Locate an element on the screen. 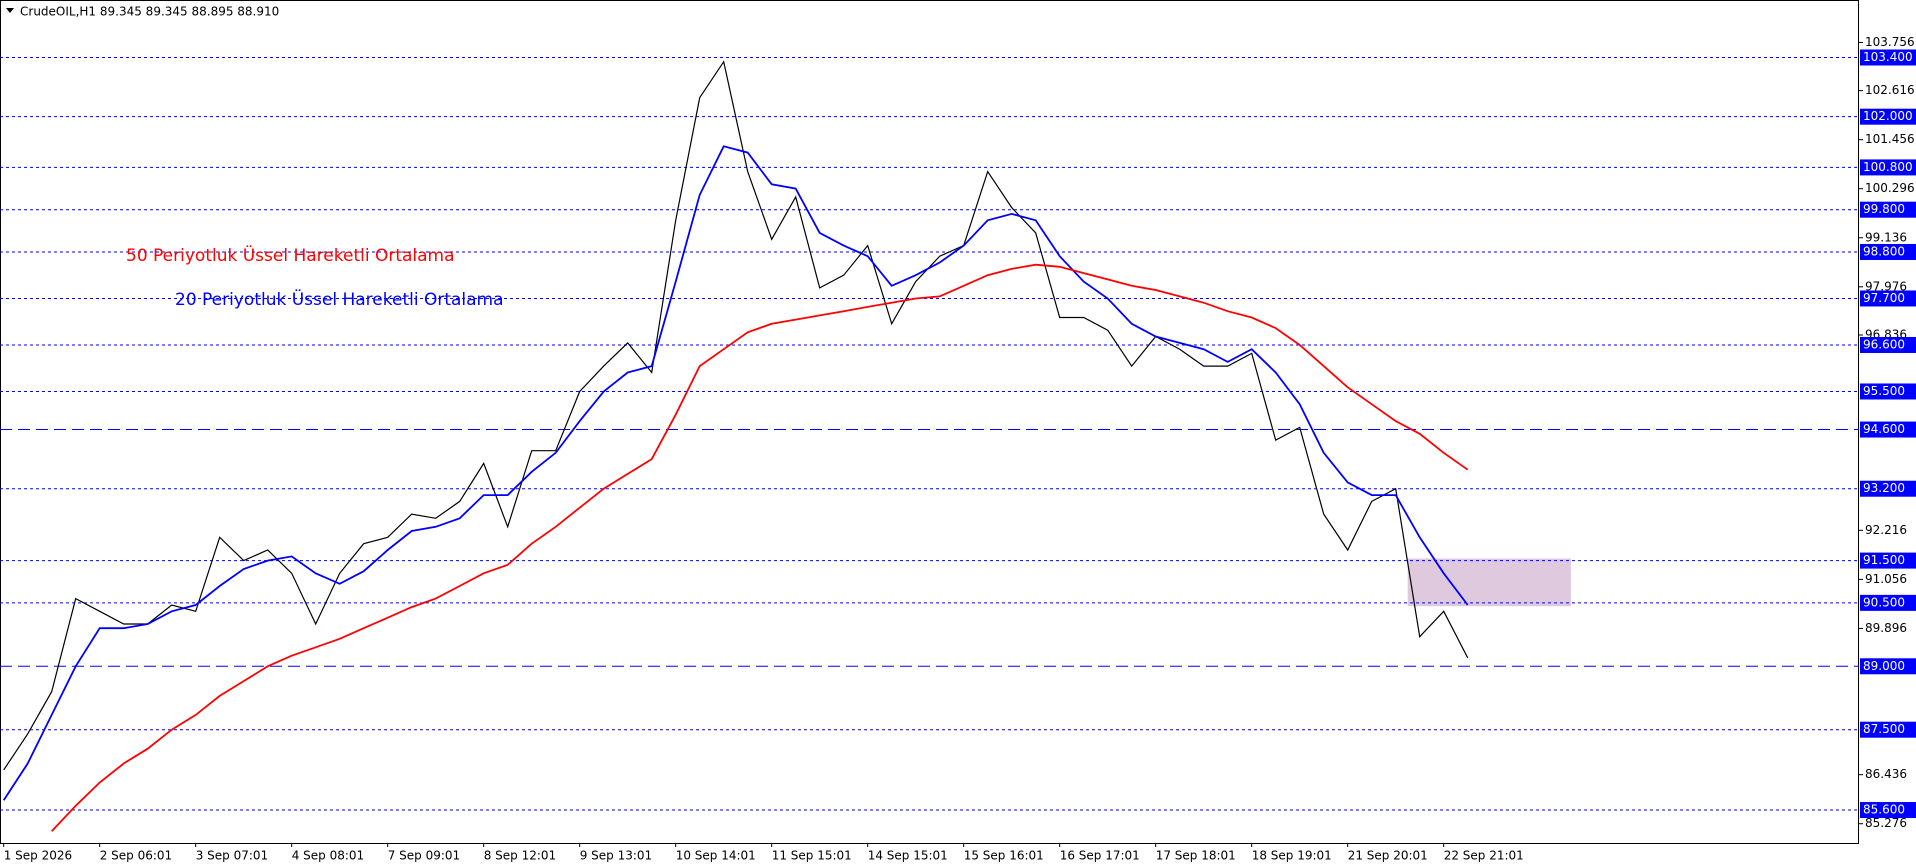 The image size is (1916, 868). level-label: 100.800 is located at coordinates (1888, 167).